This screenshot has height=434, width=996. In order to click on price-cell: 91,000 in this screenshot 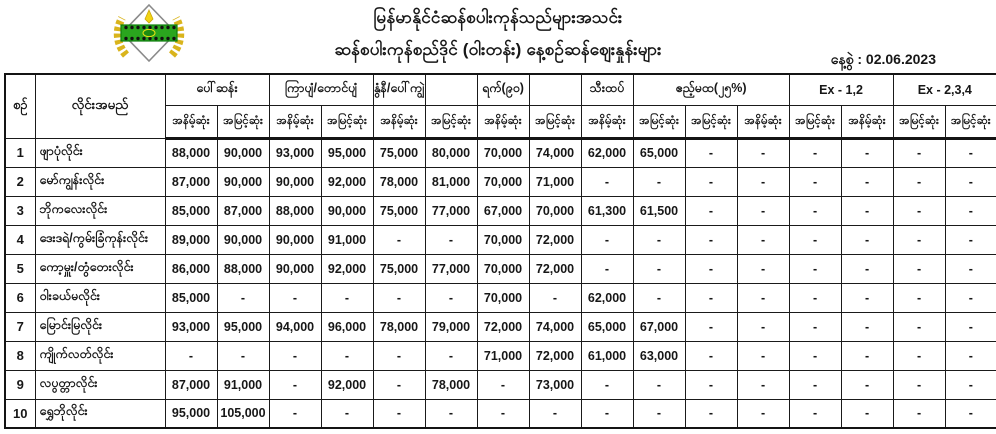, I will do `click(243, 384)`.